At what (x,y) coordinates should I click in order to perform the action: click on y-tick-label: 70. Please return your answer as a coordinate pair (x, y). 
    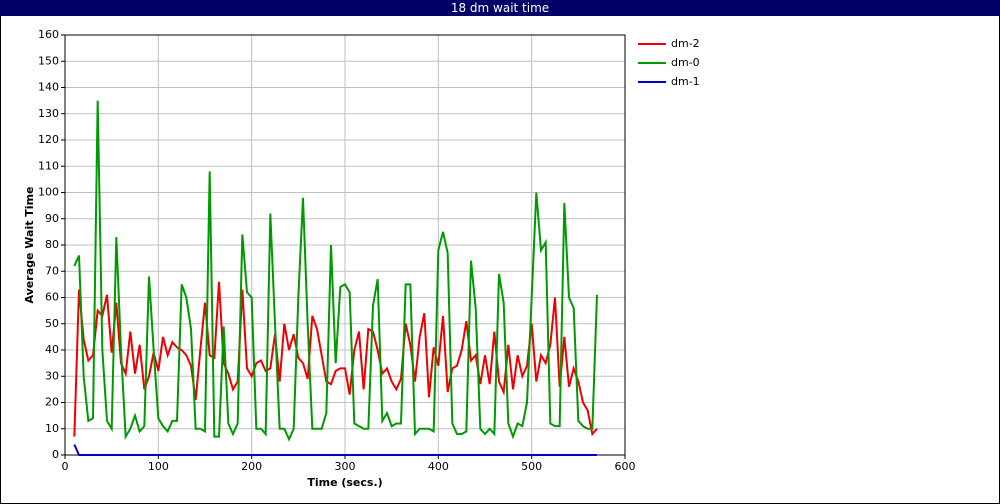
    Looking at the image, I should click on (52, 270).